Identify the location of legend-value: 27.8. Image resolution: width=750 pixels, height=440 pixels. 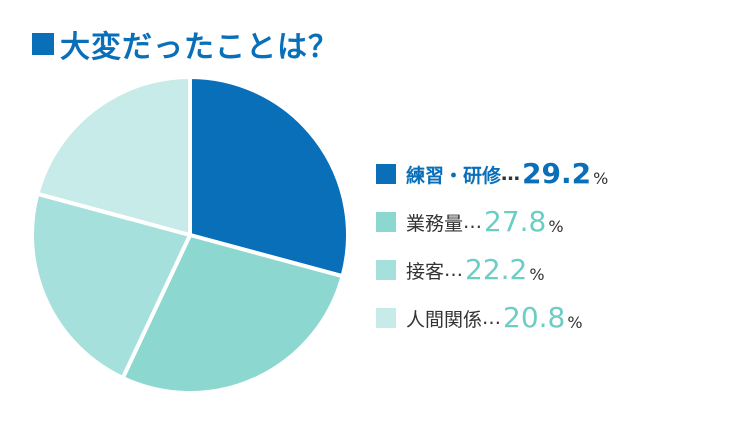
(515, 221).